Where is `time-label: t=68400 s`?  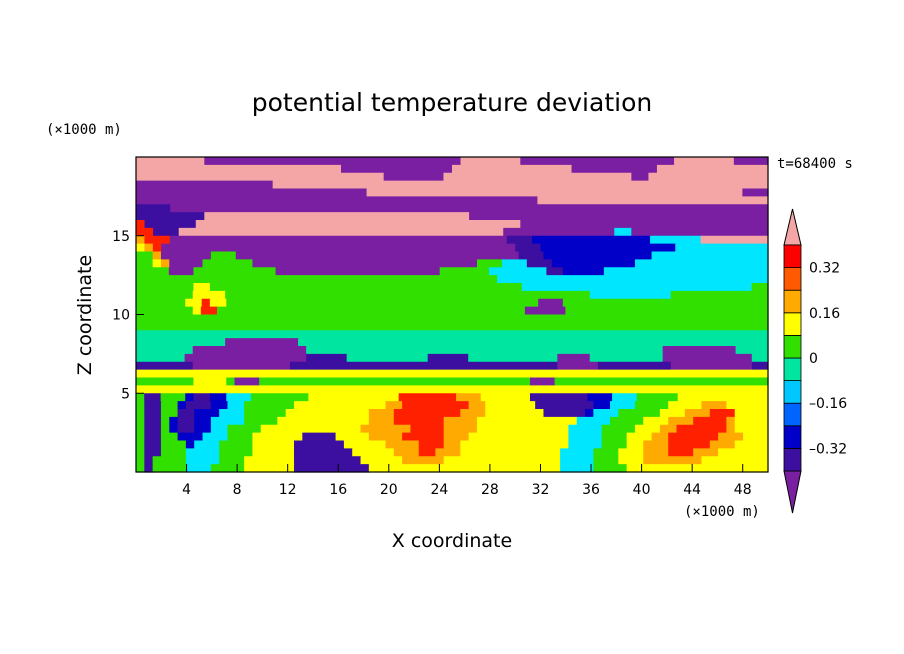 time-label: t=68400 s is located at coordinates (815, 164).